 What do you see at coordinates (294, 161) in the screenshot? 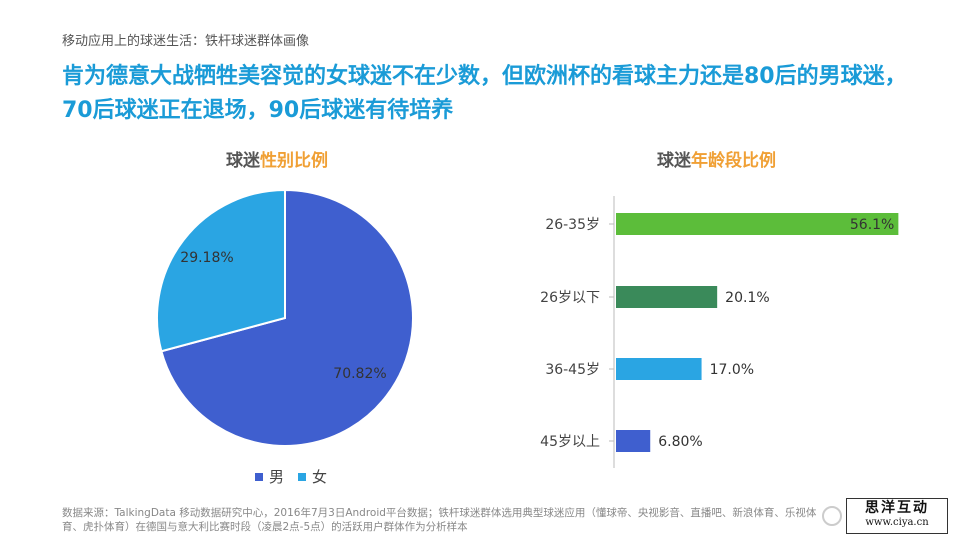
I see `pie-title-accent: 性别比例` at bounding box center [294, 161].